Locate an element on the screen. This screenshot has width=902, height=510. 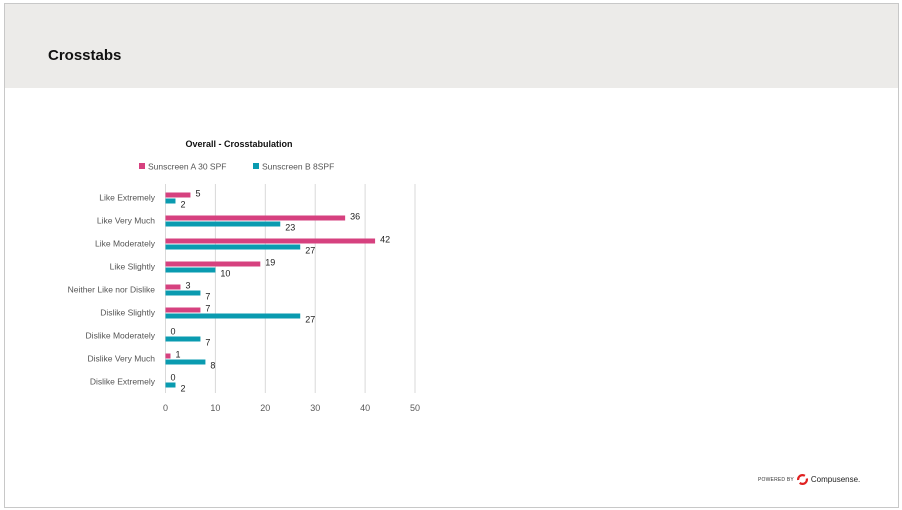
y-category-label: Dislike Slightly is located at coordinates (128, 313).